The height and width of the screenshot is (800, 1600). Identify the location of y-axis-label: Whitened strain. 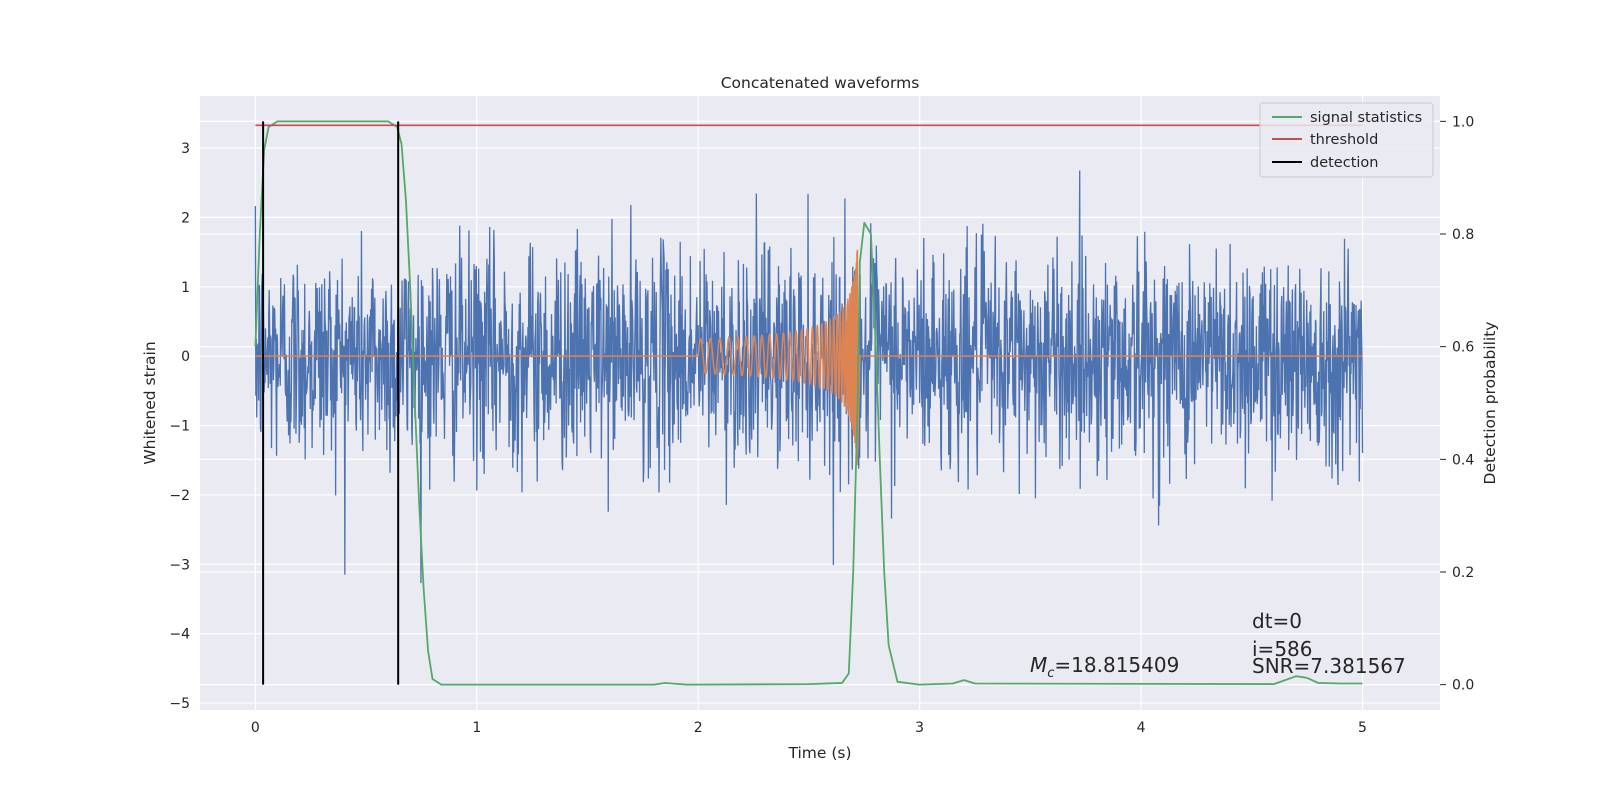
(150, 402).